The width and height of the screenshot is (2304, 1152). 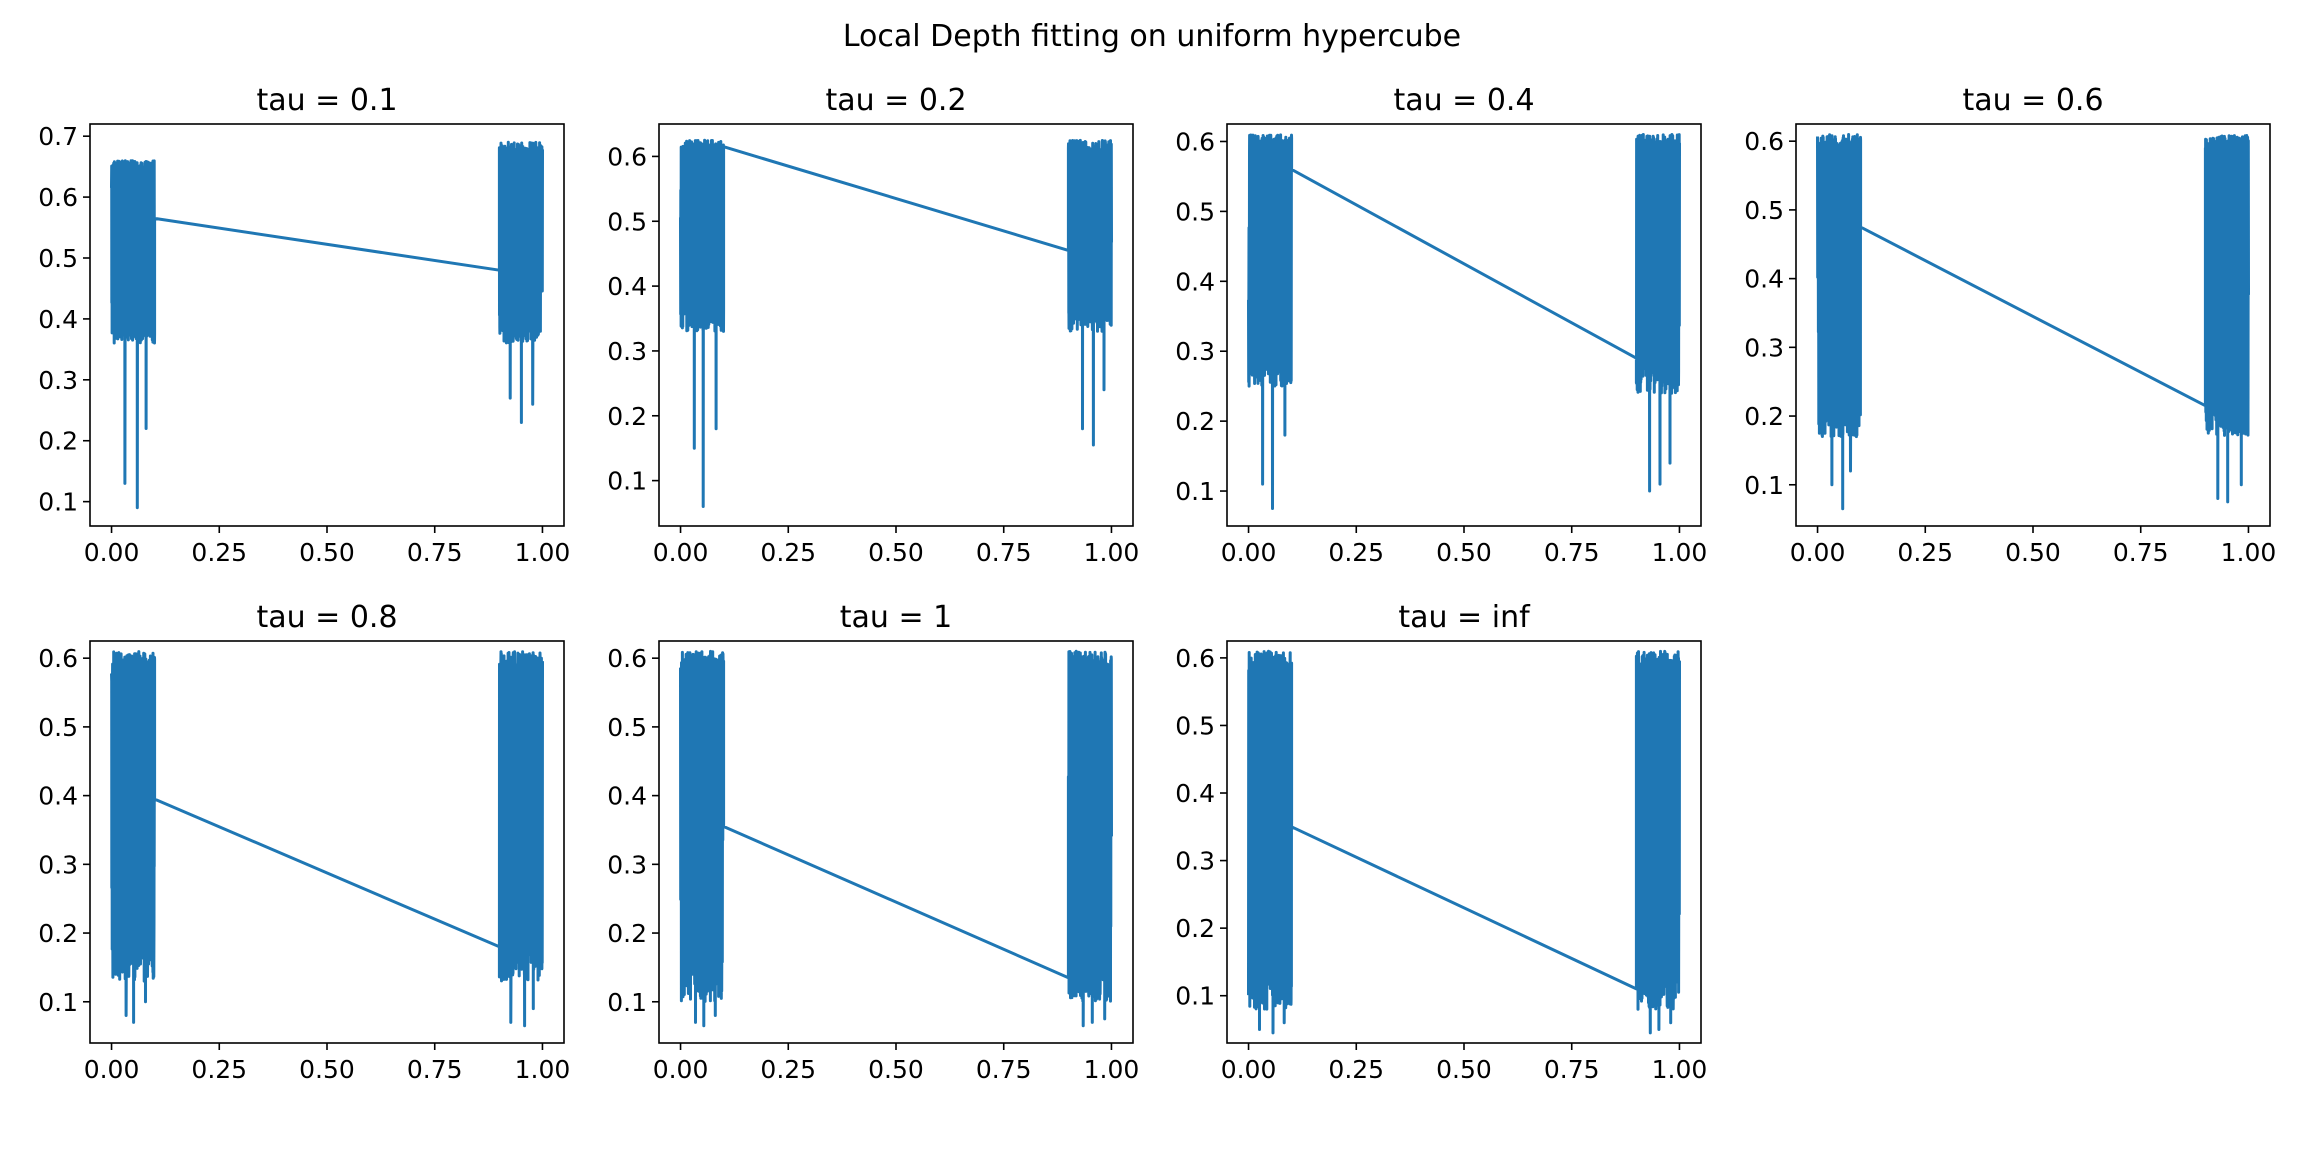 What do you see at coordinates (326, 617) in the screenshot?
I see `subplot-title: tau = 0.8` at bounding box center [326, 617].